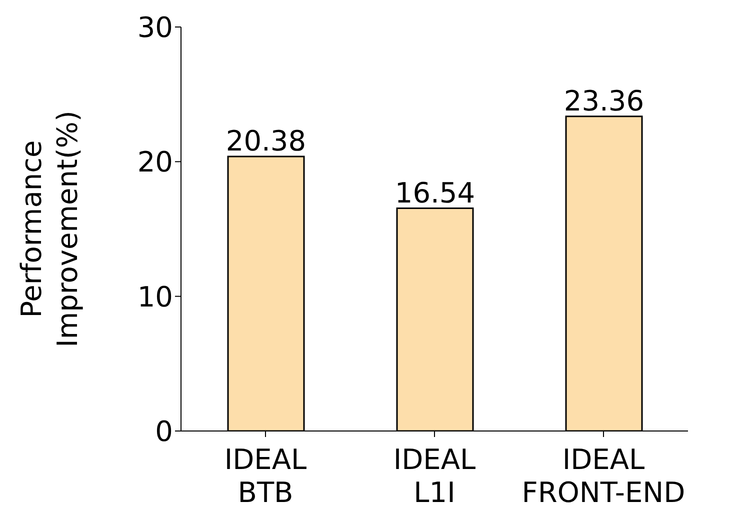  What do you see at coordinates (434, 476) in the screenshot?
I see `x-tick-label: IDEAL L1I` at bounding box center [434, 476].